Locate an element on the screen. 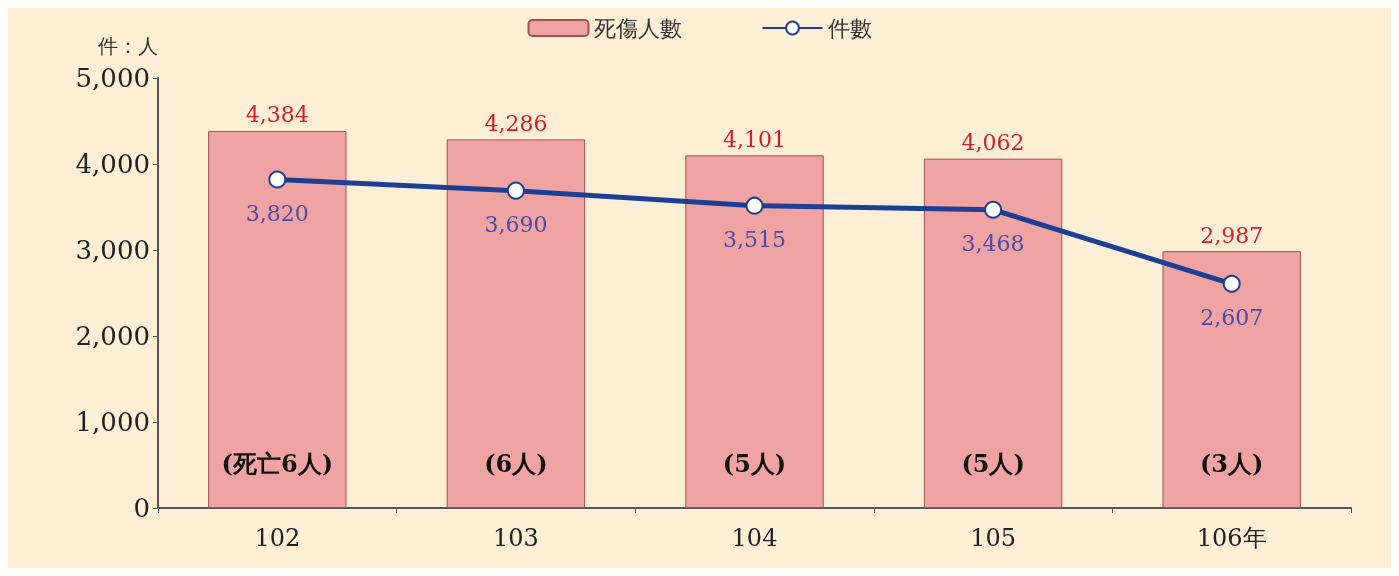 The image size is (1399, 576). data-label: 4,062 is located at coordinates (993, 143).